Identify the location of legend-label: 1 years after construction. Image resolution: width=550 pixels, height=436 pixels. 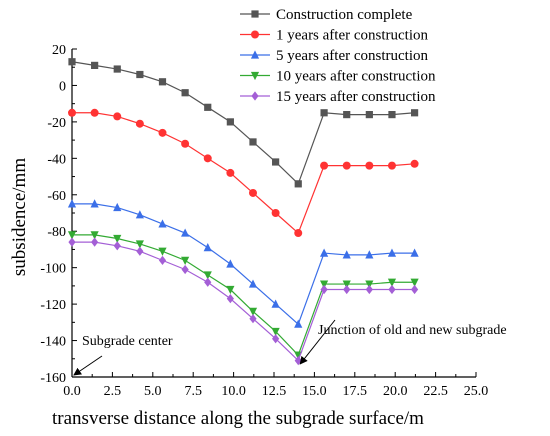
(352, 36).